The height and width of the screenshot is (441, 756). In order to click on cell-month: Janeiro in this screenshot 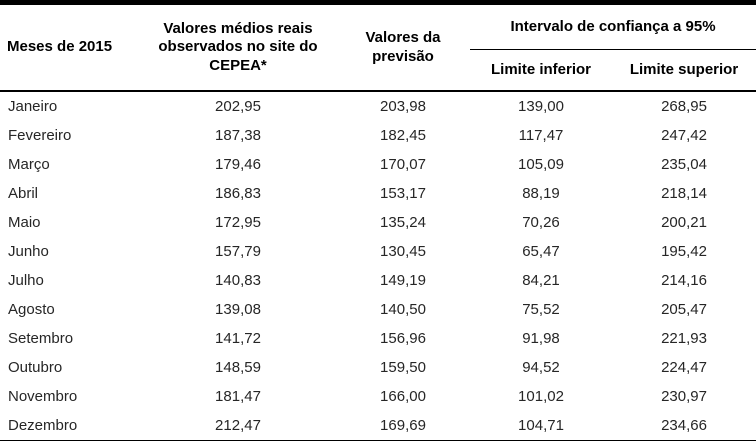, I will do `click(70, 106)`.